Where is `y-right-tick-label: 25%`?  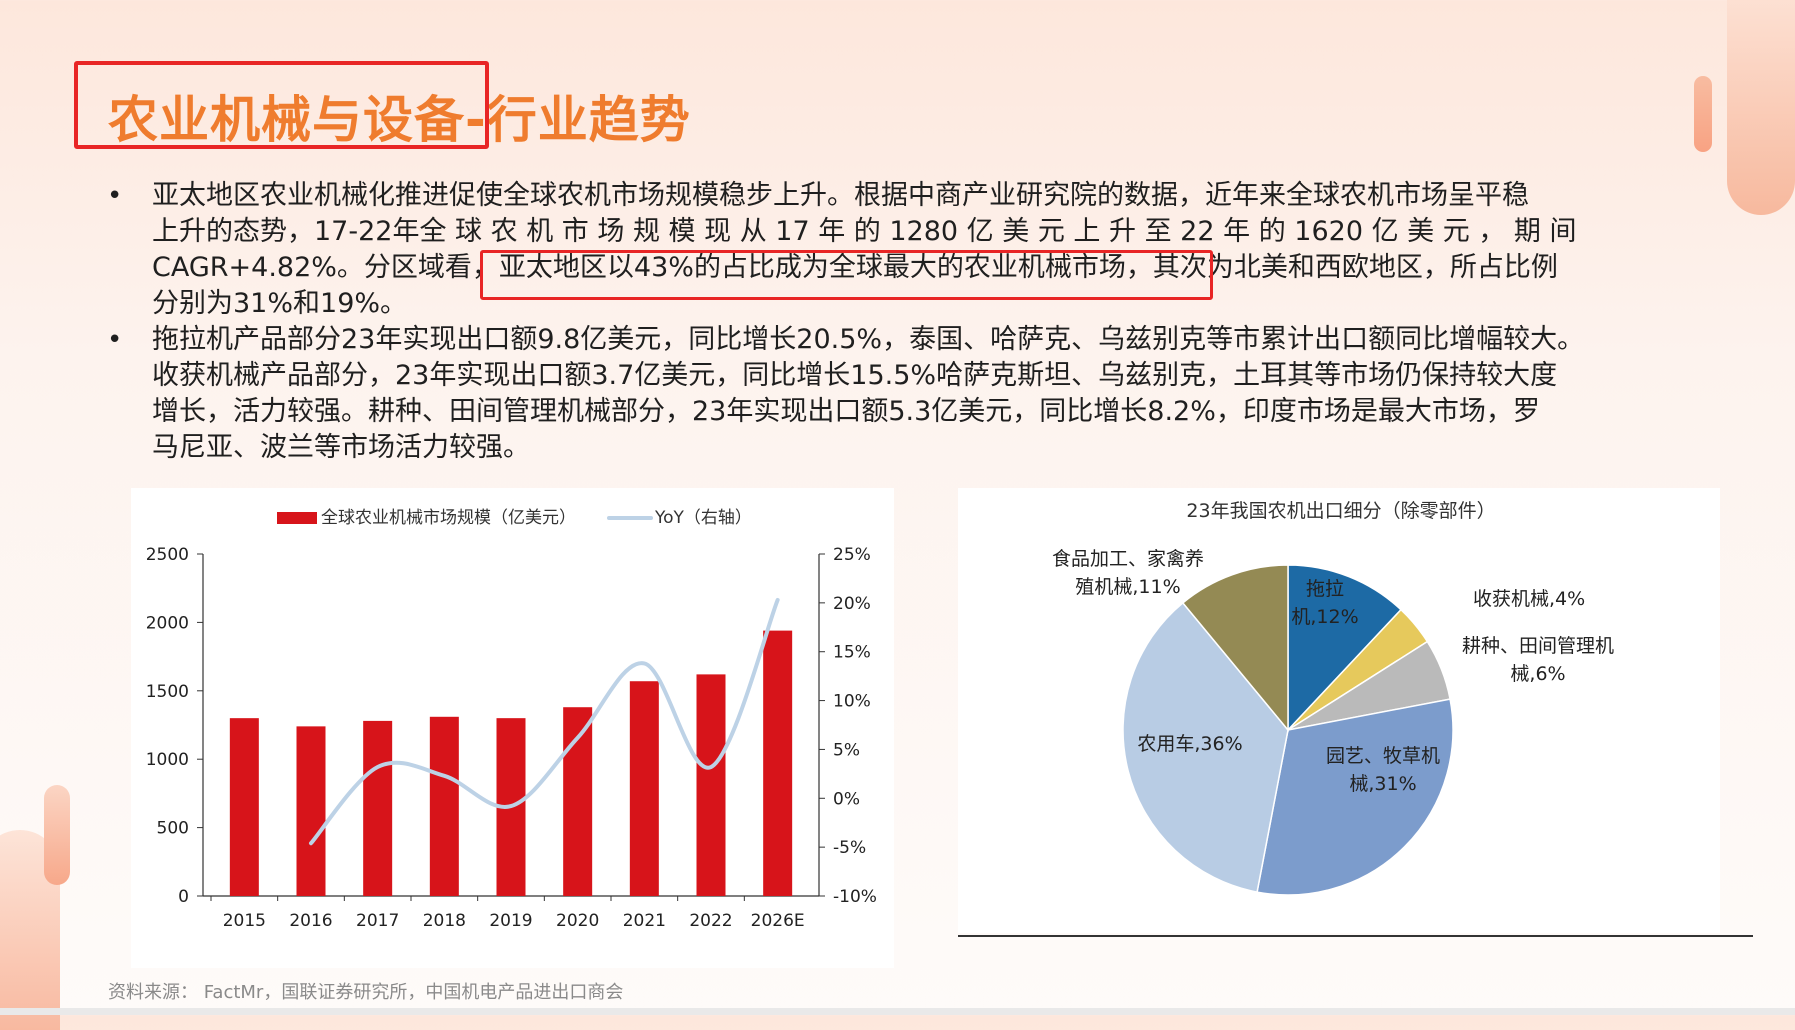 y-right-tick-label: 25% is located at coordinates (852, 555).